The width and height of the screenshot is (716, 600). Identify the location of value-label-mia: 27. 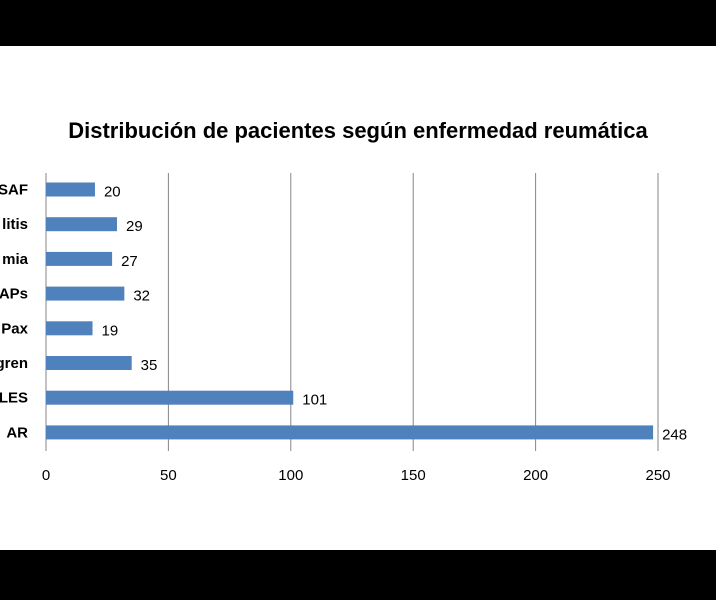
(129, 261).